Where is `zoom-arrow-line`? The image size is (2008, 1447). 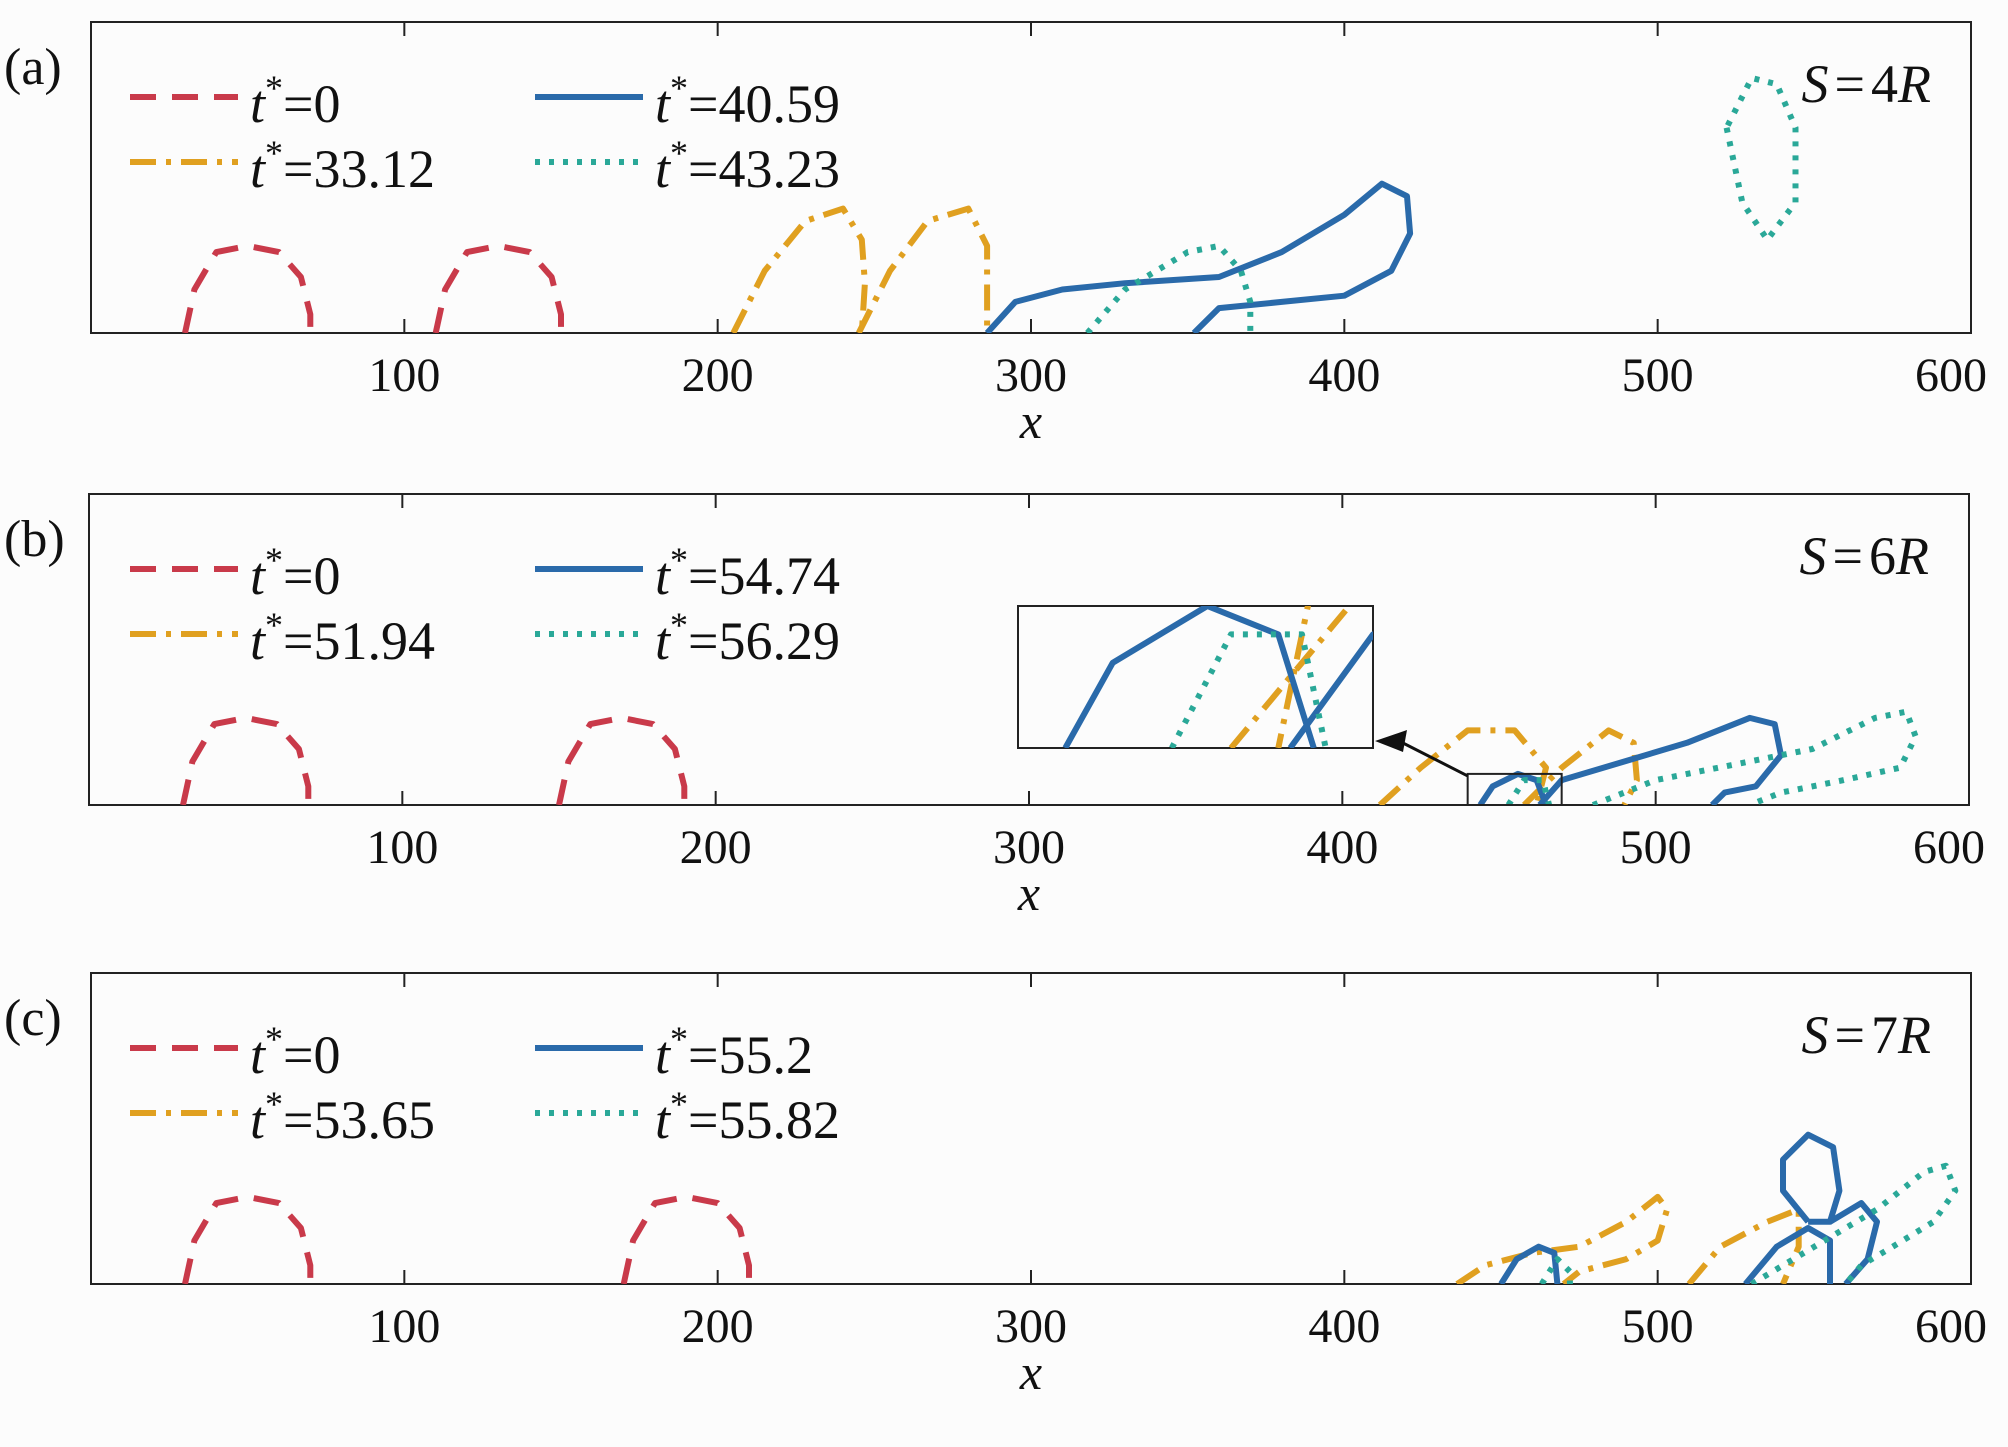 zoom-arrow-line is located at coordinates (1434, 759).